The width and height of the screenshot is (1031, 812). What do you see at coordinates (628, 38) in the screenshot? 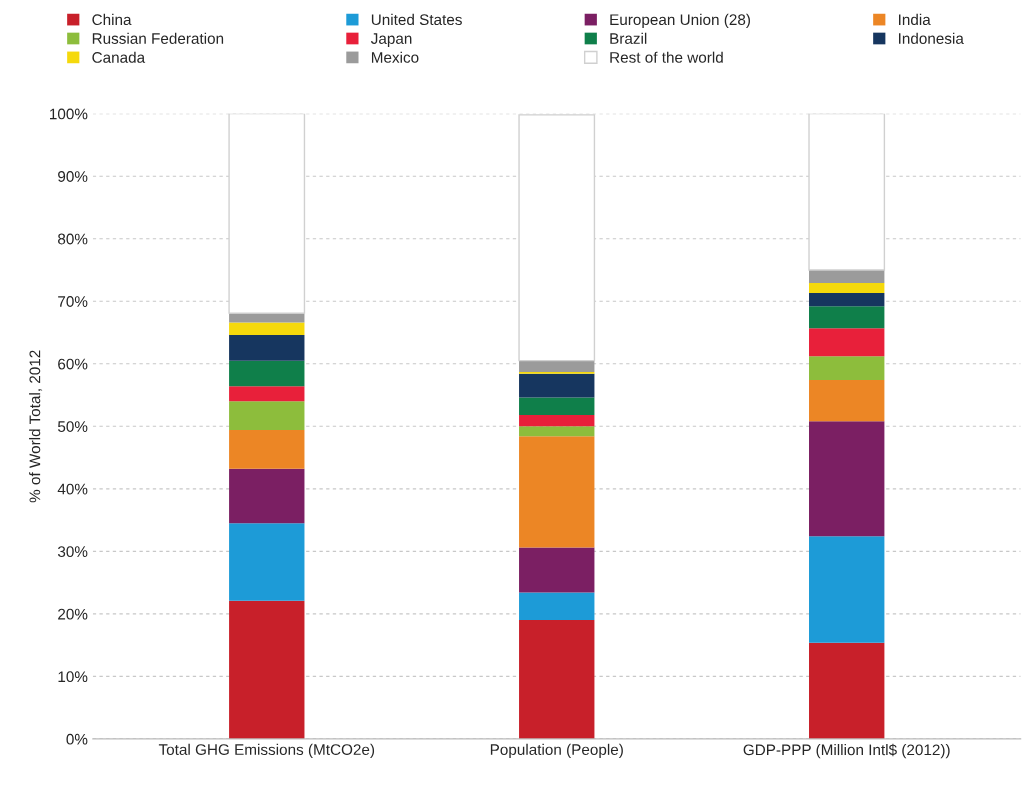
I see `legend-label: Brazil` at bounding box center [628, 38].